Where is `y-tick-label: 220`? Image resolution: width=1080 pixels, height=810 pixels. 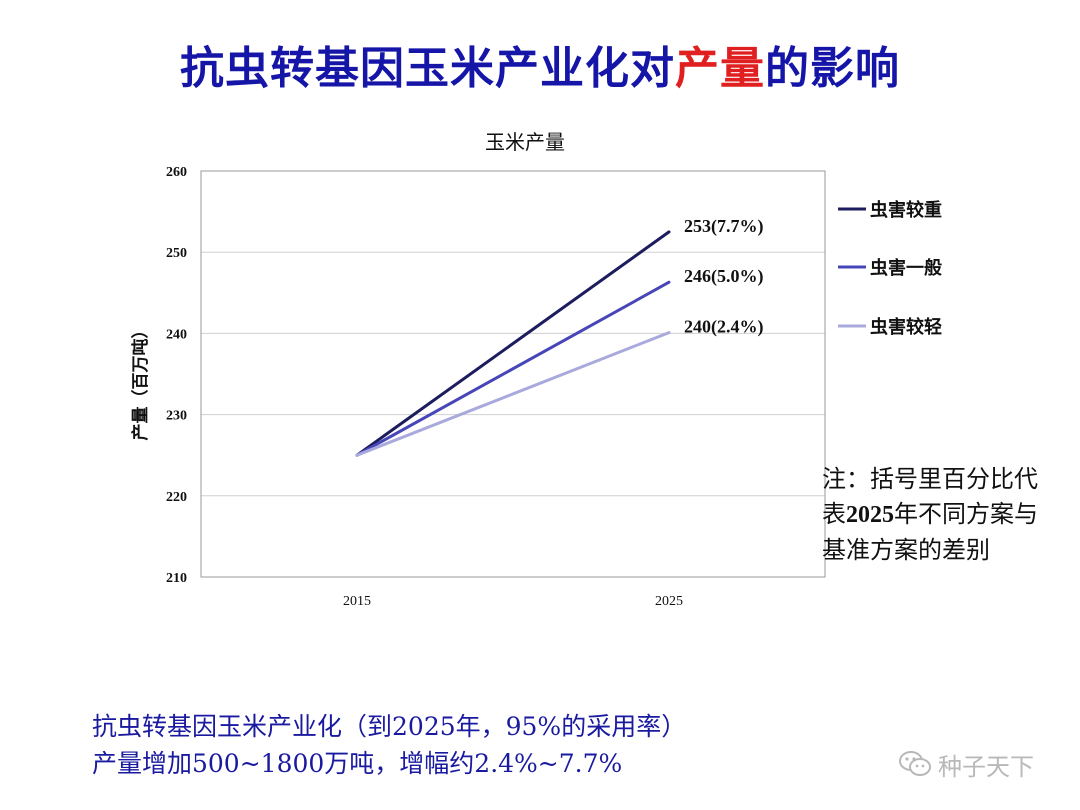
y-tick-label: 220 is located at coordinates (176, 497).